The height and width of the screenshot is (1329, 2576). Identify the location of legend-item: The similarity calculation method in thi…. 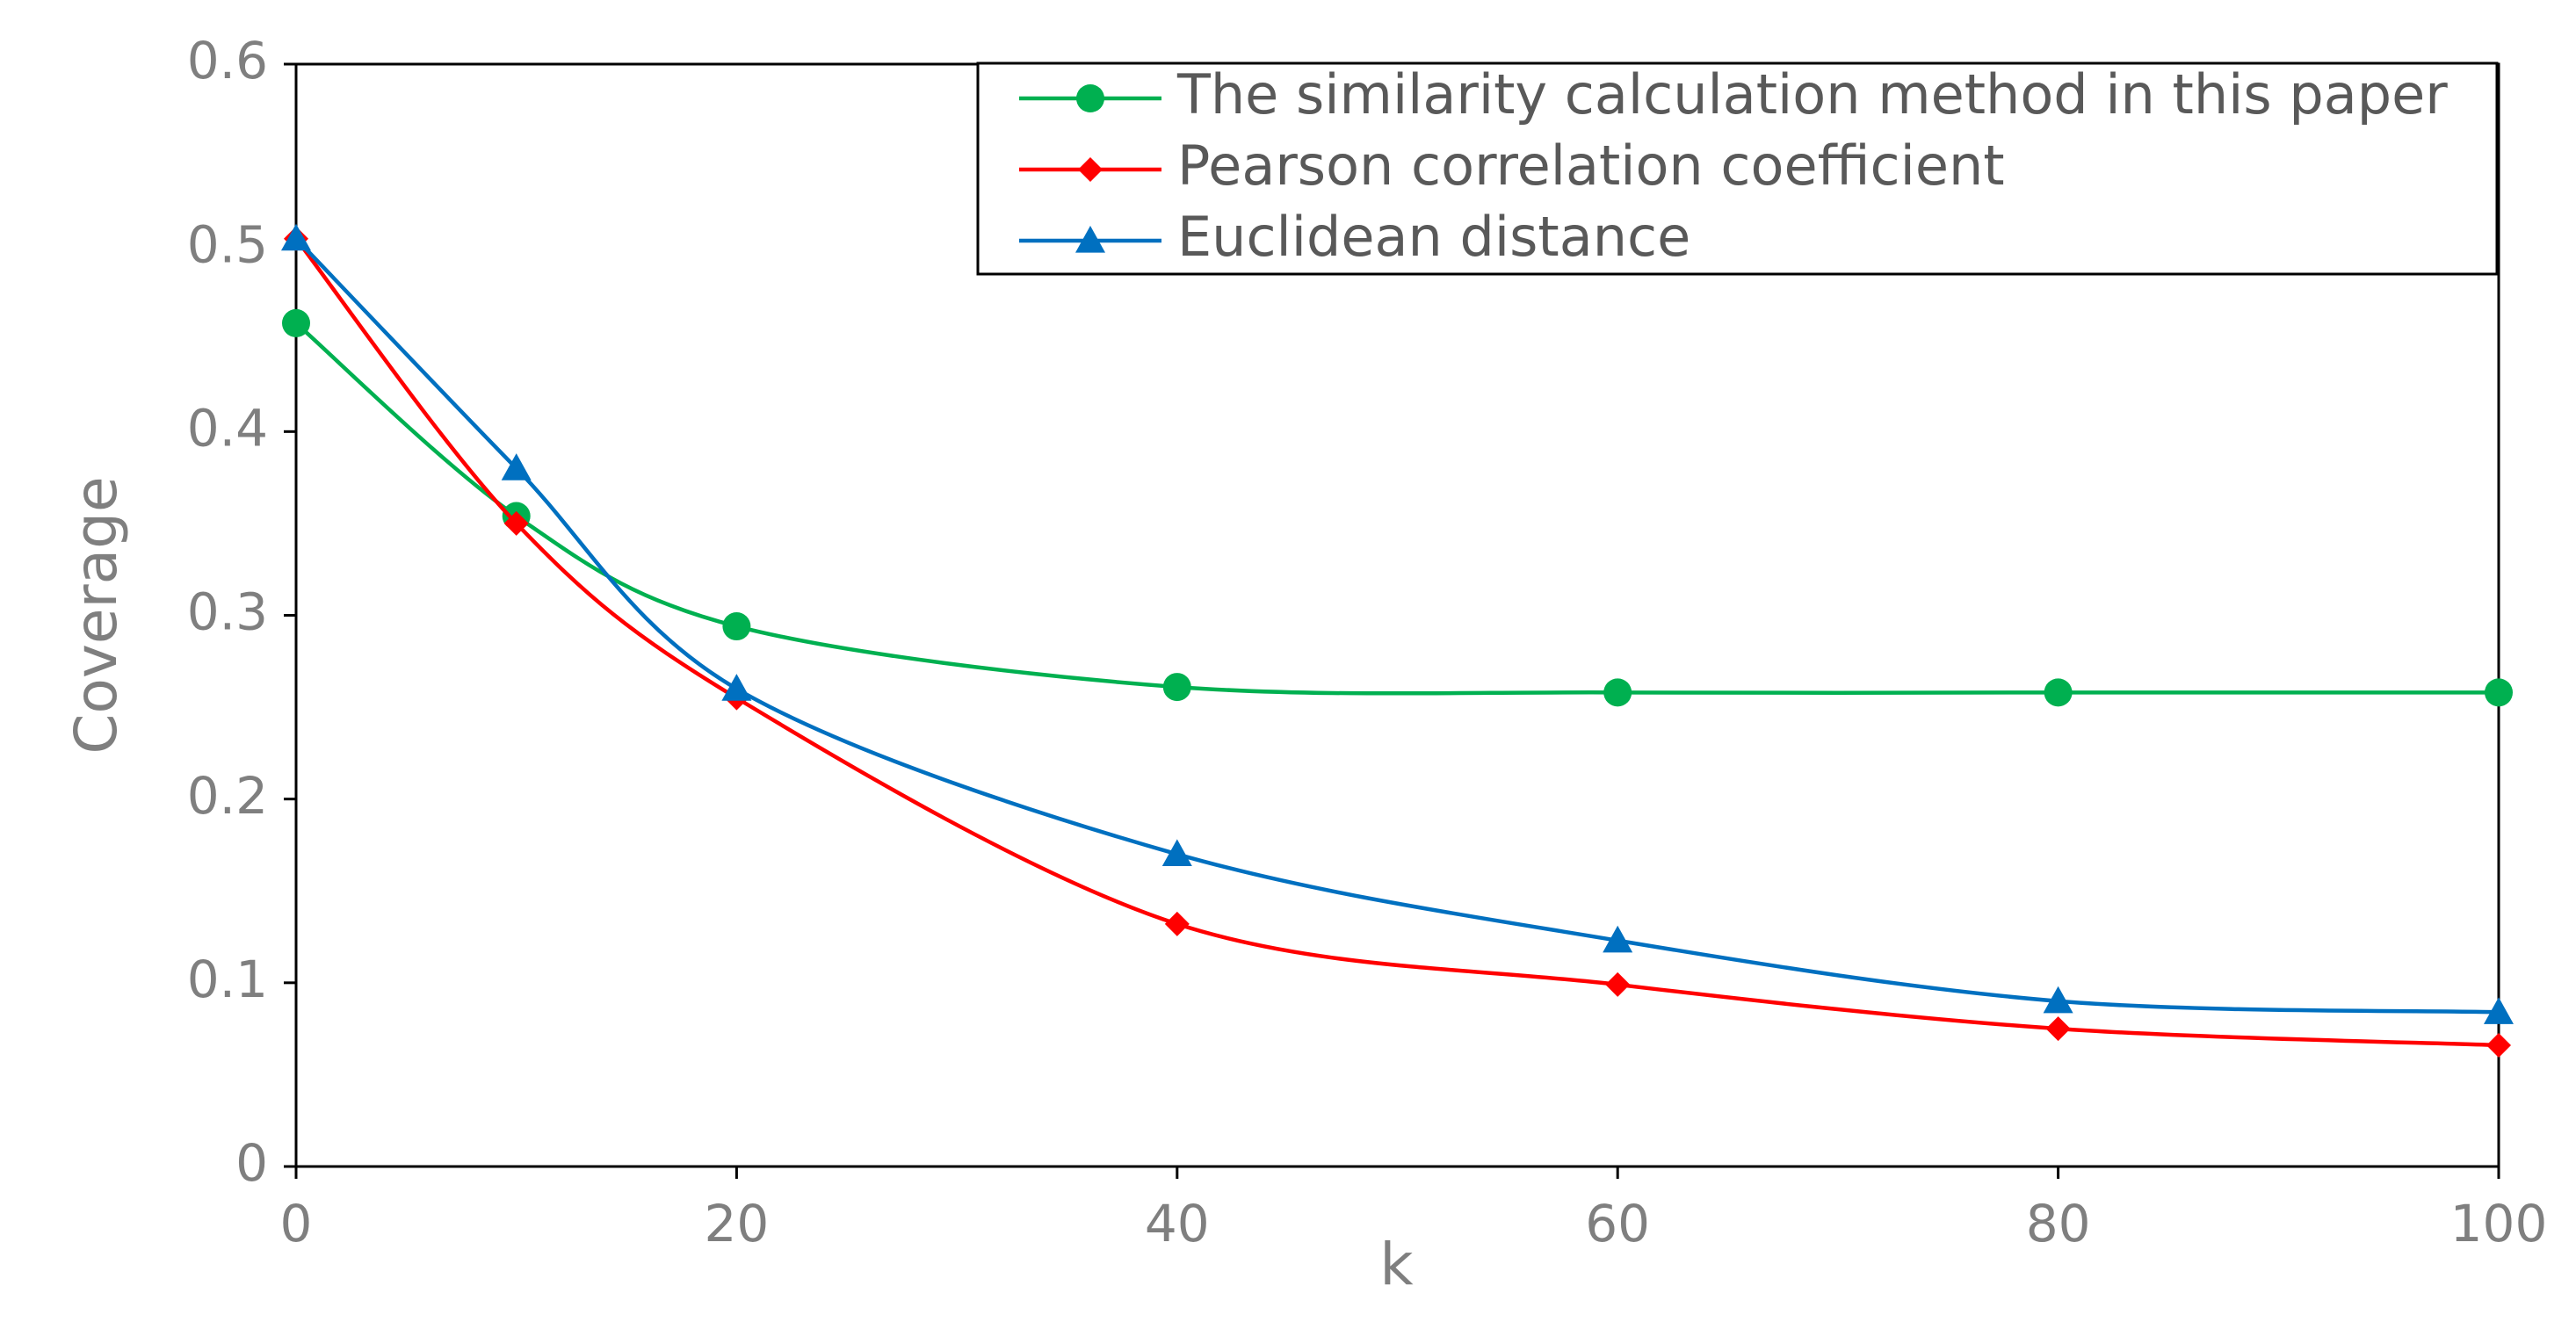
(1733, 94).